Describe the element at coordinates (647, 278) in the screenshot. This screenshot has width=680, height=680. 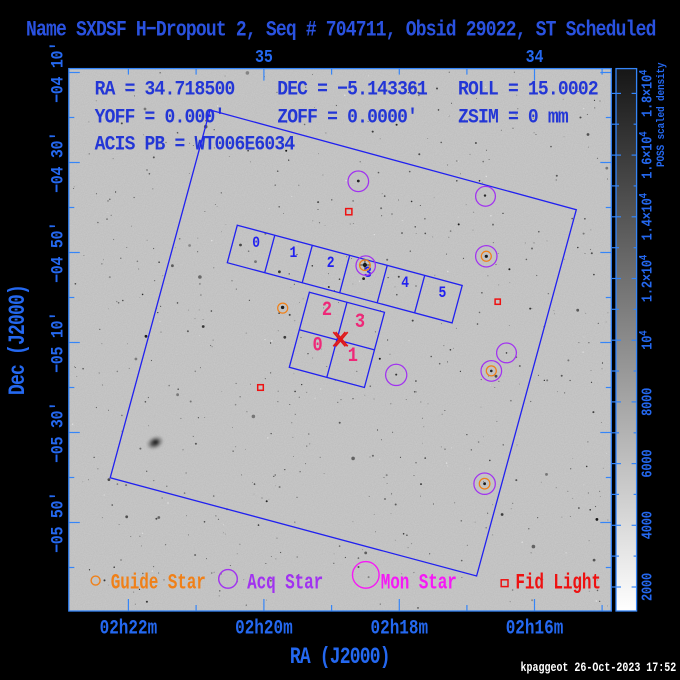
I see `svg-text: 1.2×104` at that location.